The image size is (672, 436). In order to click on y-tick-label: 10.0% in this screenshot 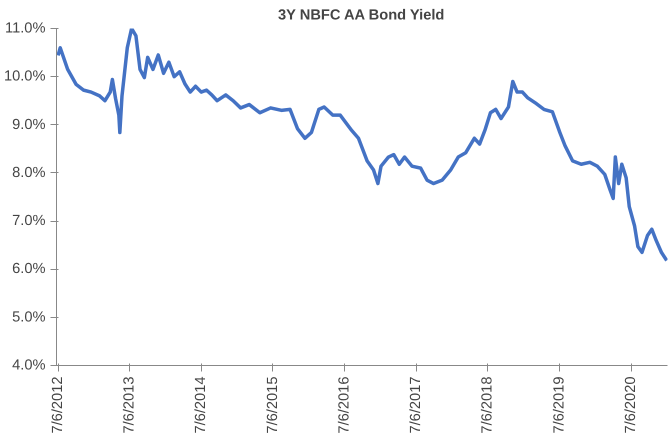, I will do `click(25, 76)`.